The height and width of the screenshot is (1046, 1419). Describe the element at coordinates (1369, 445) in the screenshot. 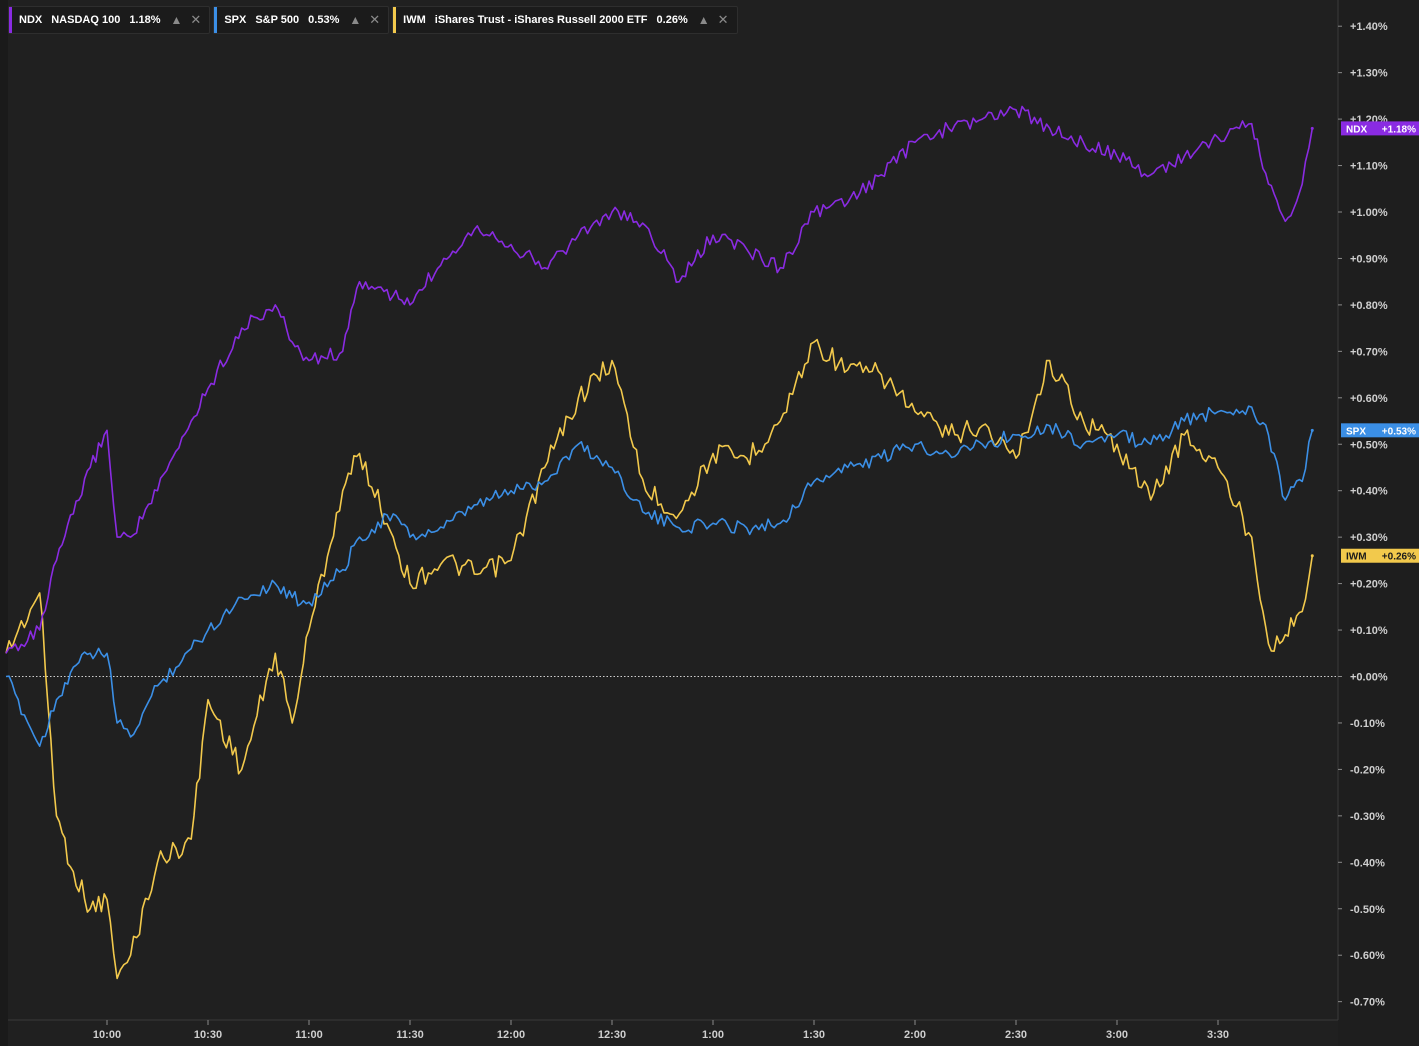

I see `y-tick-label: +0.50%` at that location.